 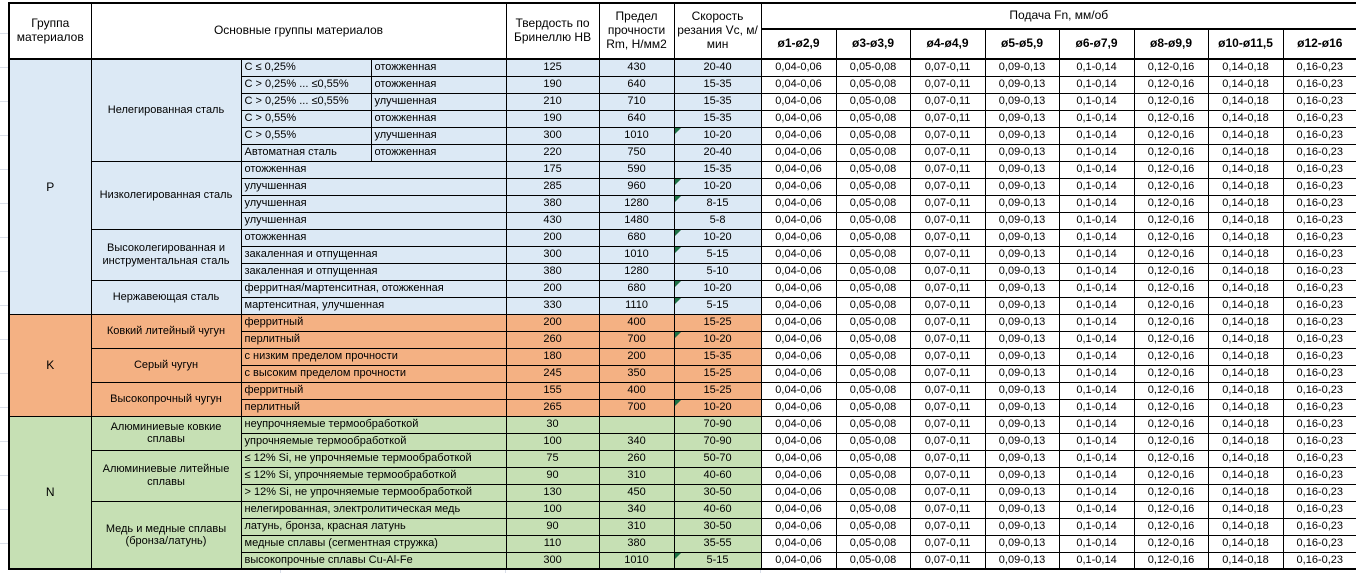 What do you see at coordinates (1245, 44) in the screenshot?
I see `header-feed-diameter: ø10-ø11,5` at bounding box center [1245, 44].